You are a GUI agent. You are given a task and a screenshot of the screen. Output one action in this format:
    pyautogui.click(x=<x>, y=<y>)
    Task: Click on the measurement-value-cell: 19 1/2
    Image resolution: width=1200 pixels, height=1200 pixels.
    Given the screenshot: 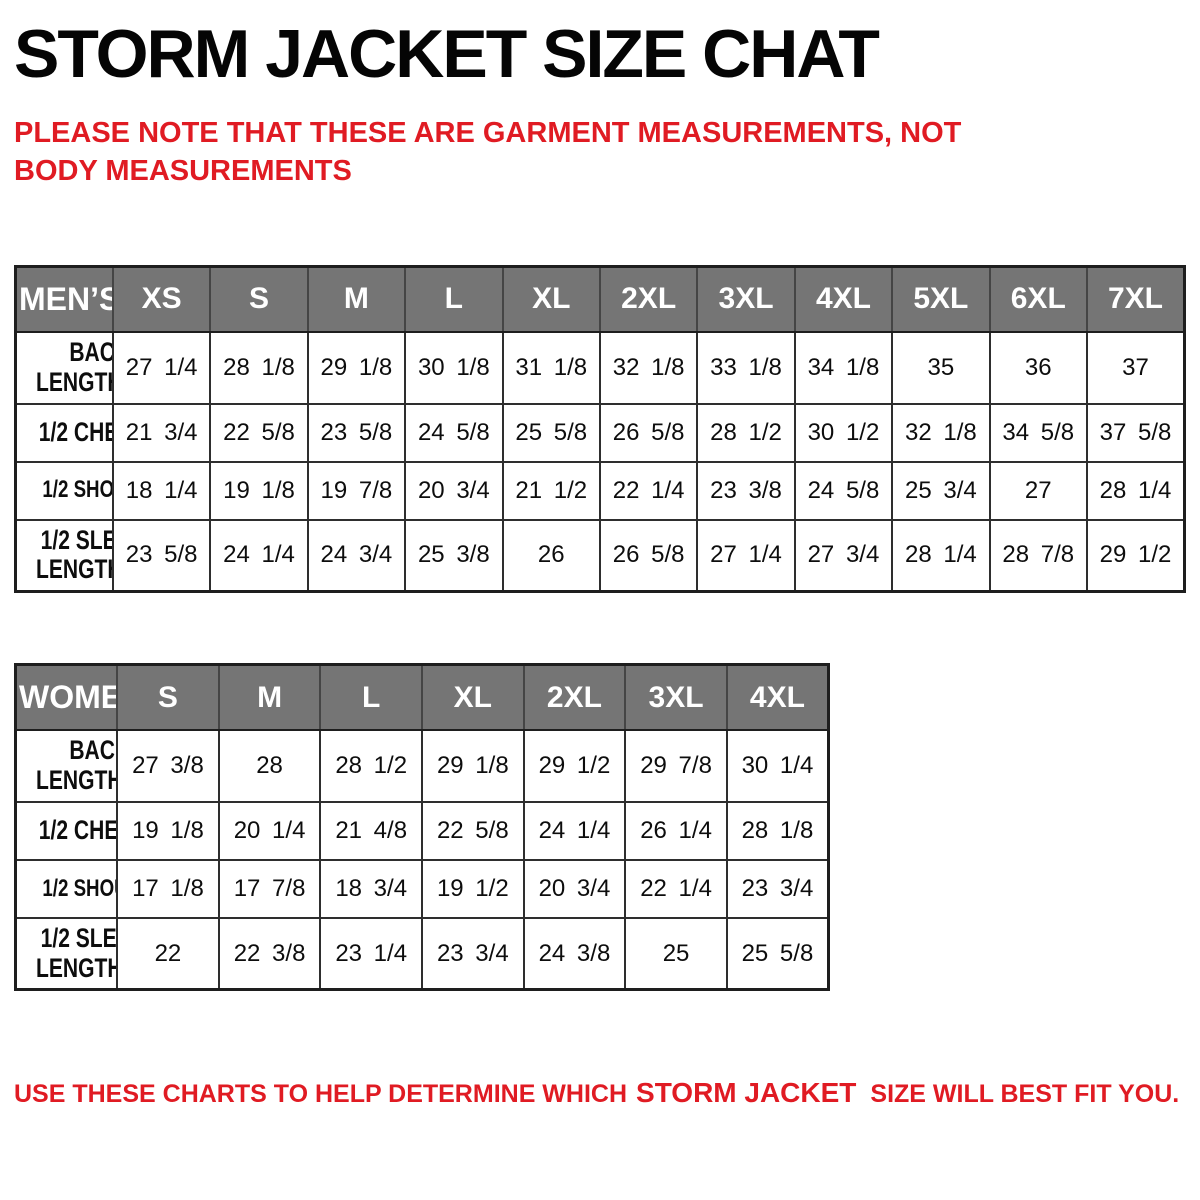 What is the action you would take?
    pyautogui.click(x=473, y=888)
    